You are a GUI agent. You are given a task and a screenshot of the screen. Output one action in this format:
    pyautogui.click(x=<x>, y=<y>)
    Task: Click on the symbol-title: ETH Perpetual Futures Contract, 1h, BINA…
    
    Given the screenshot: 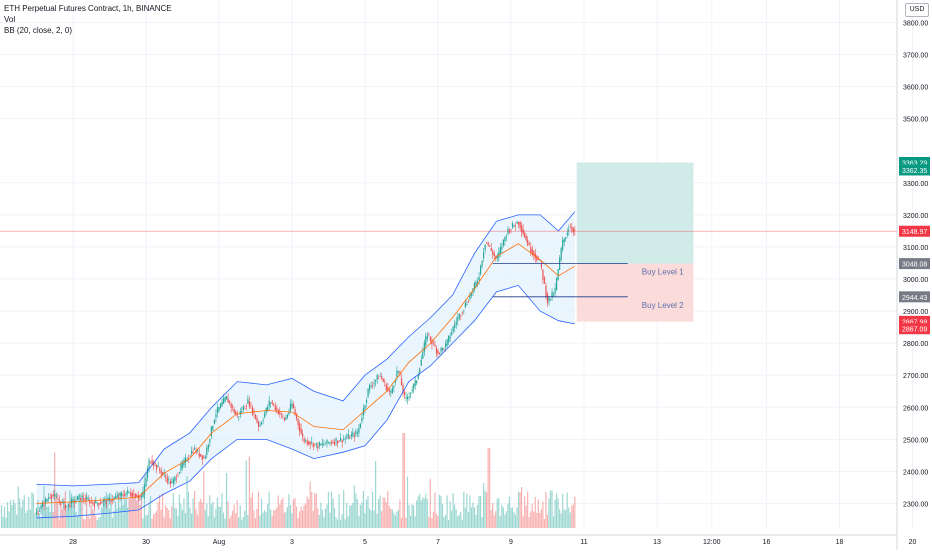 What is the action you would take?
    pyautogui.click(x=88, y=8)
    